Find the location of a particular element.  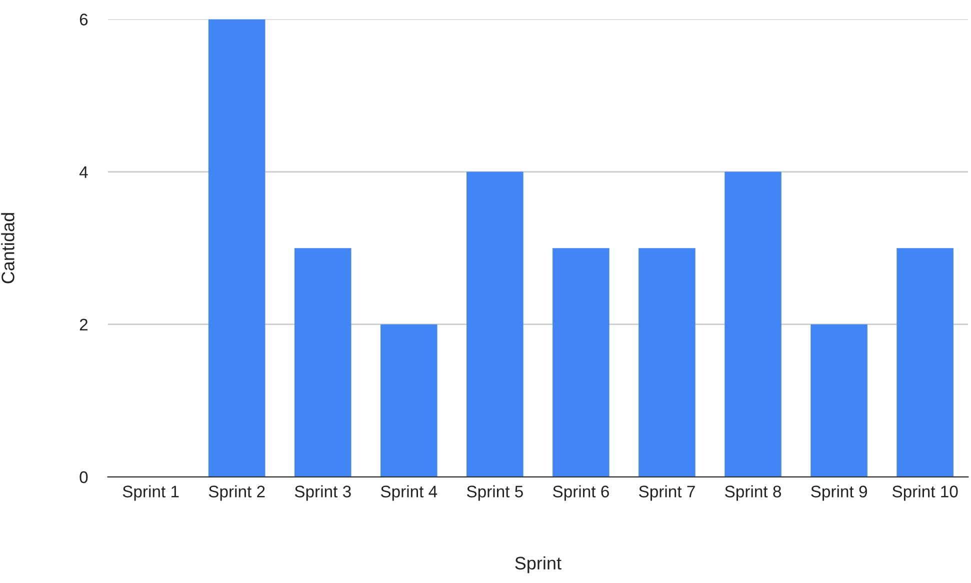

x-tick-label: Sprint 5 is located at coordinates (494, 493).